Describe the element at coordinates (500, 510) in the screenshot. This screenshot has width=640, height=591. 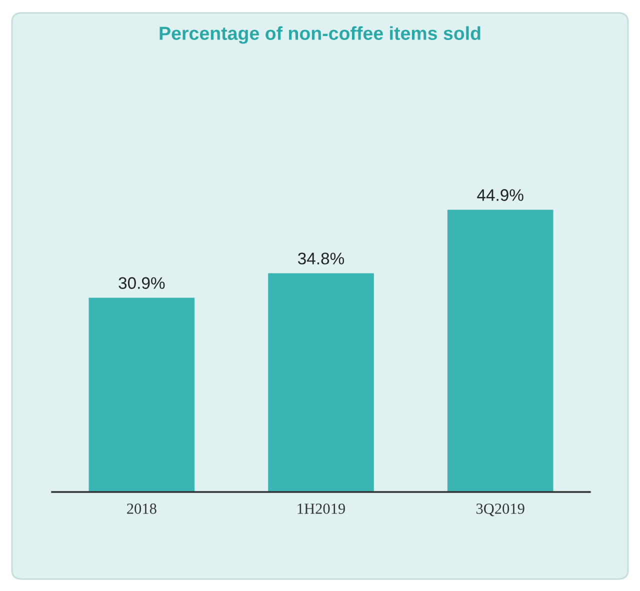
I see `x-tick-label: 3Q2019` at that location.